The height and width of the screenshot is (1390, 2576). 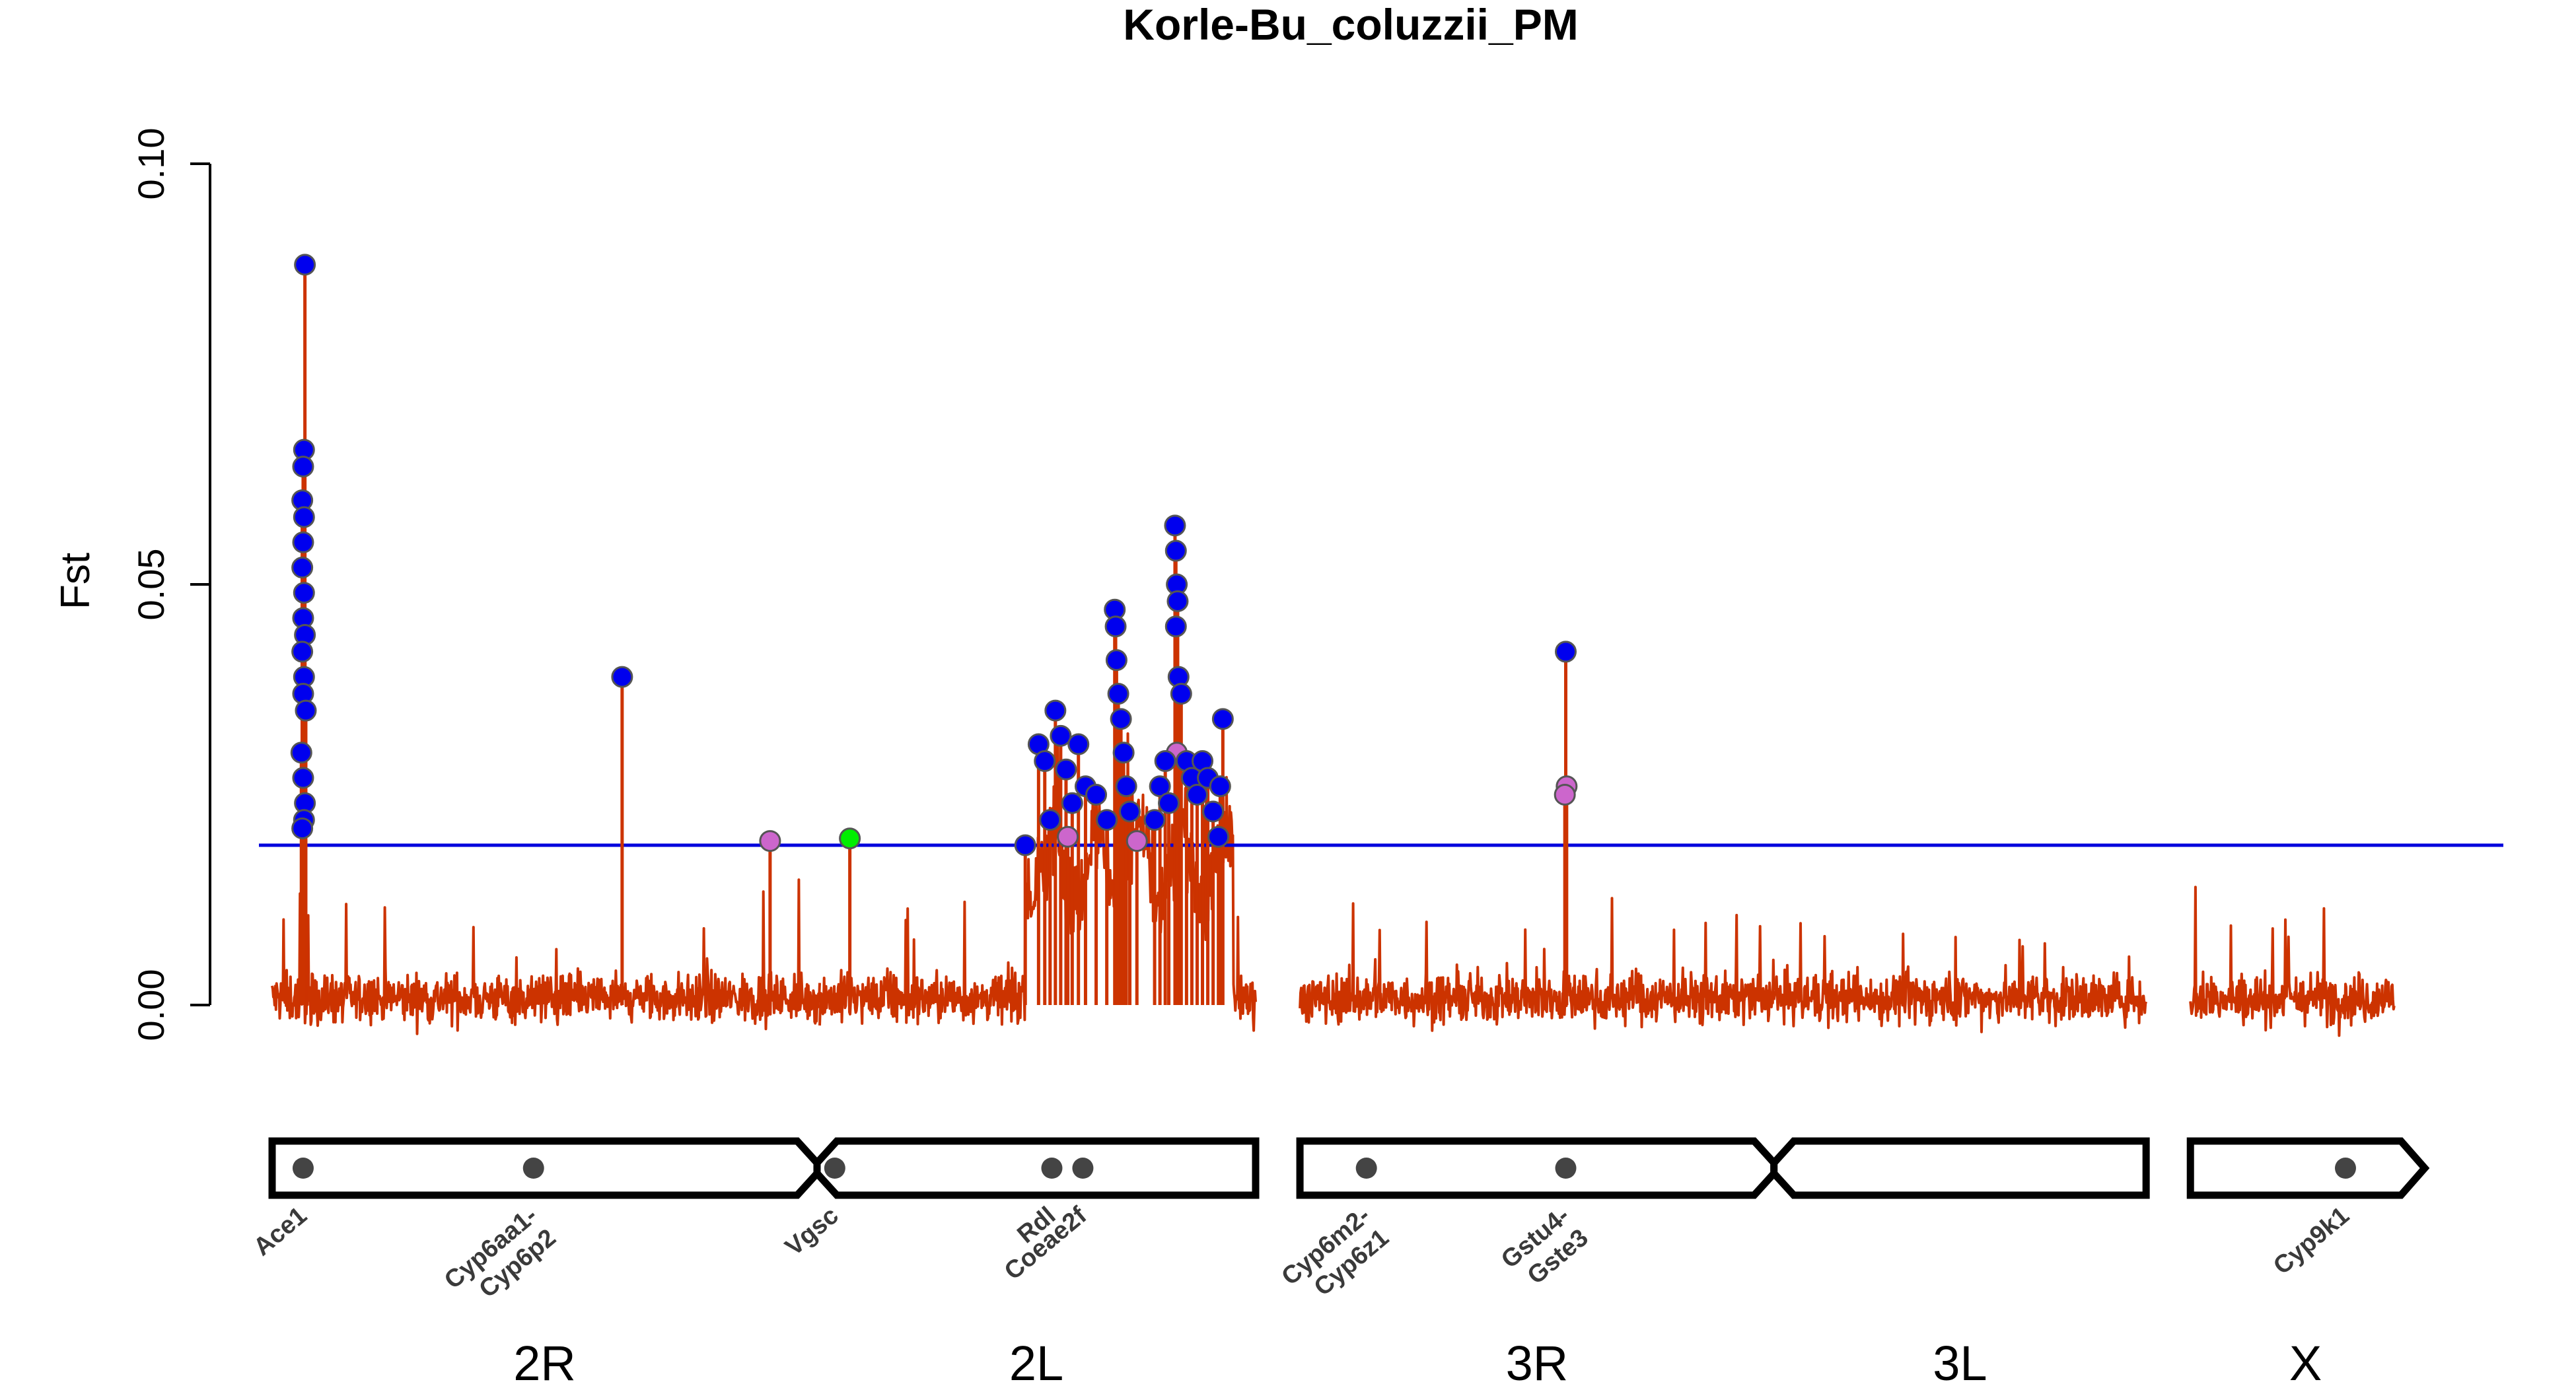 I want to click on gene-label-line: Vgsc, so click(x=812, y=1232).